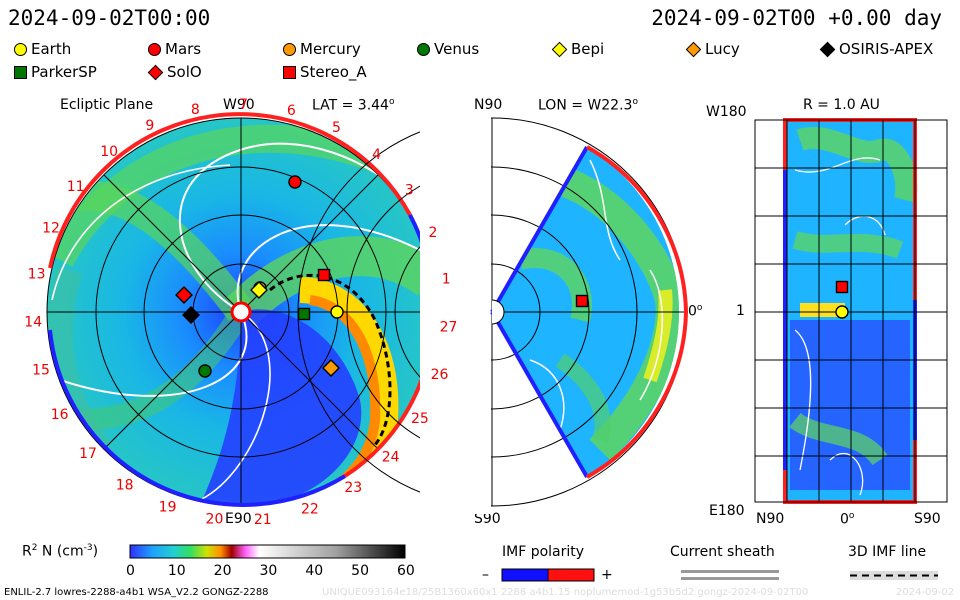  I want to click on imf-polarity-plus: +, so click(607, 575).